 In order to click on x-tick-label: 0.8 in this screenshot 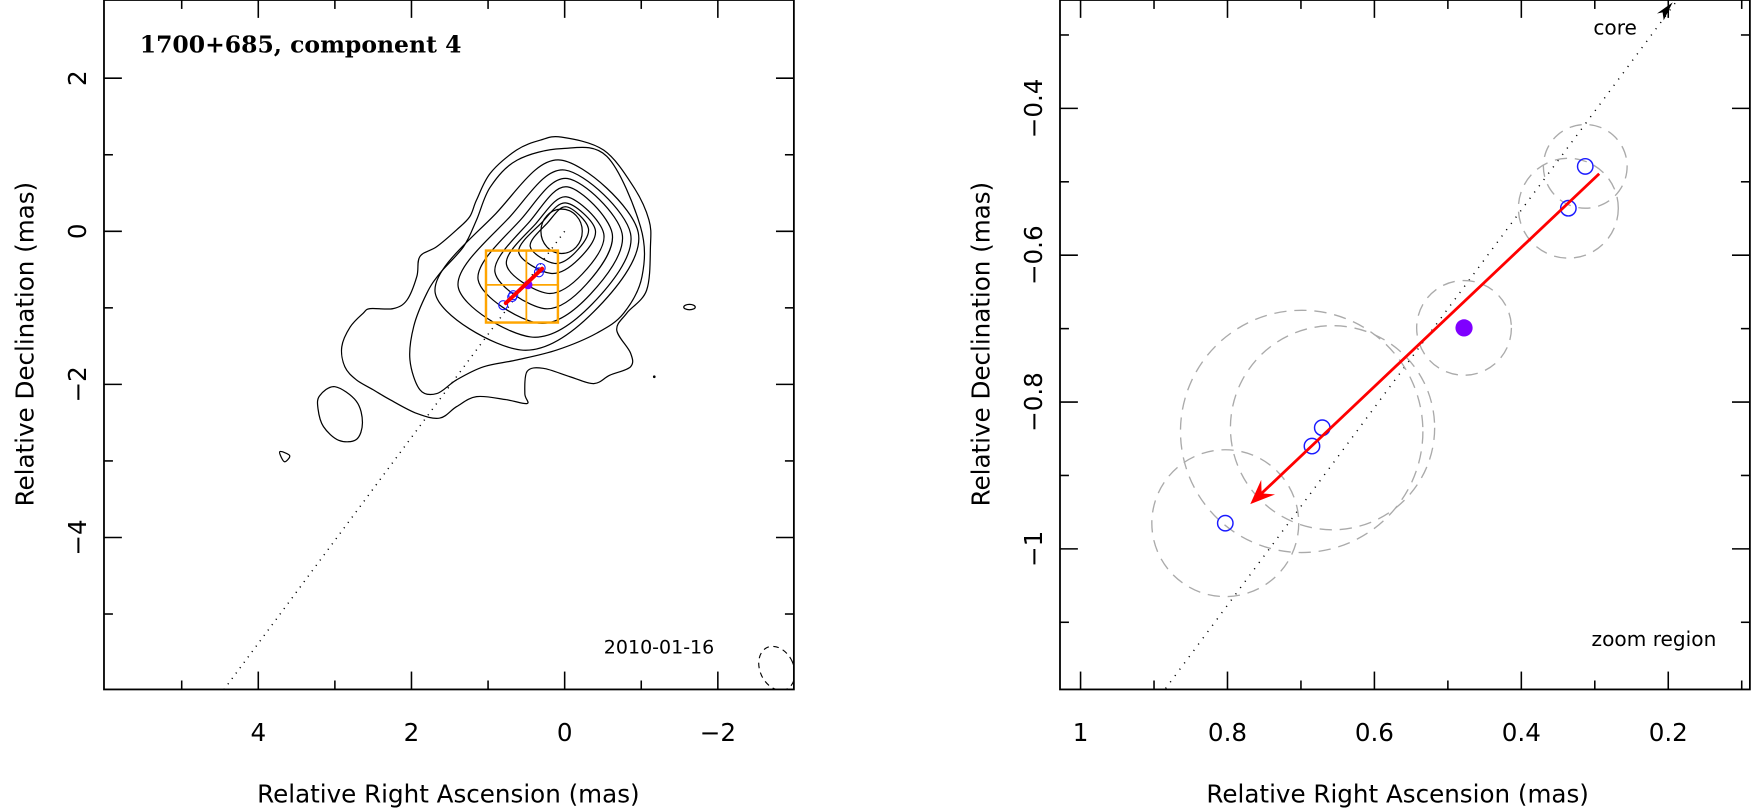, I will do `click(1227, 732)`.